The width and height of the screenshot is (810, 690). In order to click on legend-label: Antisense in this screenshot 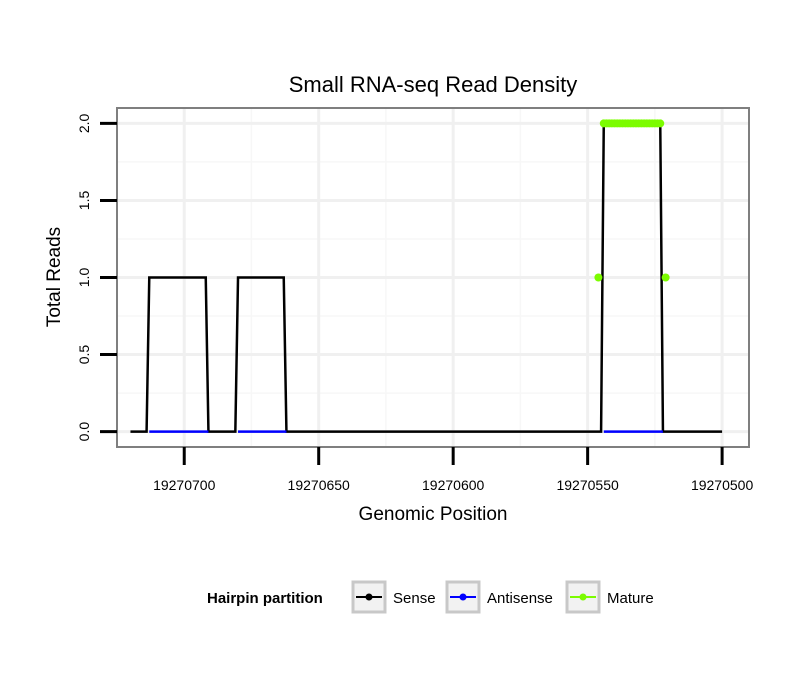, I will do `click(520, 598)`.